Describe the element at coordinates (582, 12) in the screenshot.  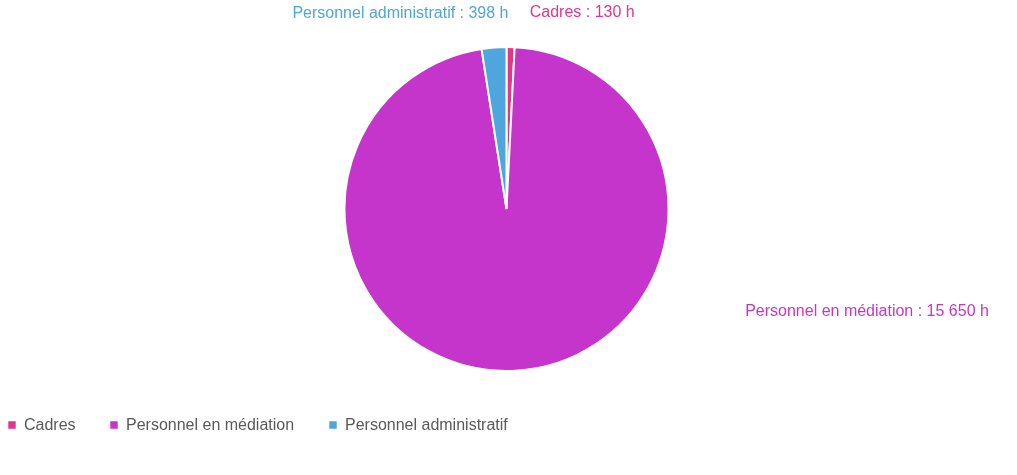
I see `data-label: Cadres : 130 h` at that location.